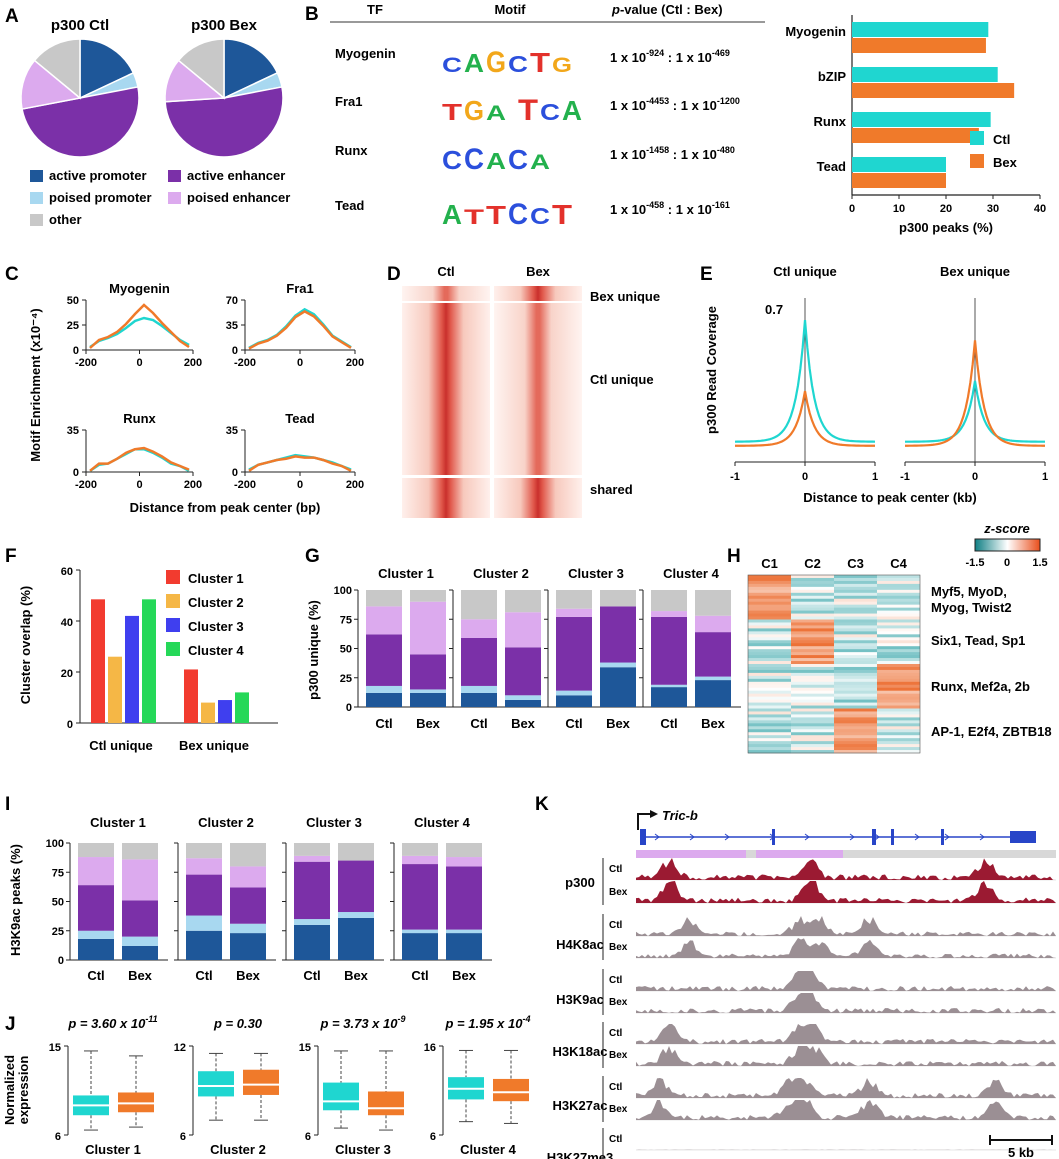 The width and height of the screenshot is (1059, 1159). Describe the element at coordinates (488, 1022) in the screenshot. I see `pvalue-label: p = 1.95 x 10-4` at that location.